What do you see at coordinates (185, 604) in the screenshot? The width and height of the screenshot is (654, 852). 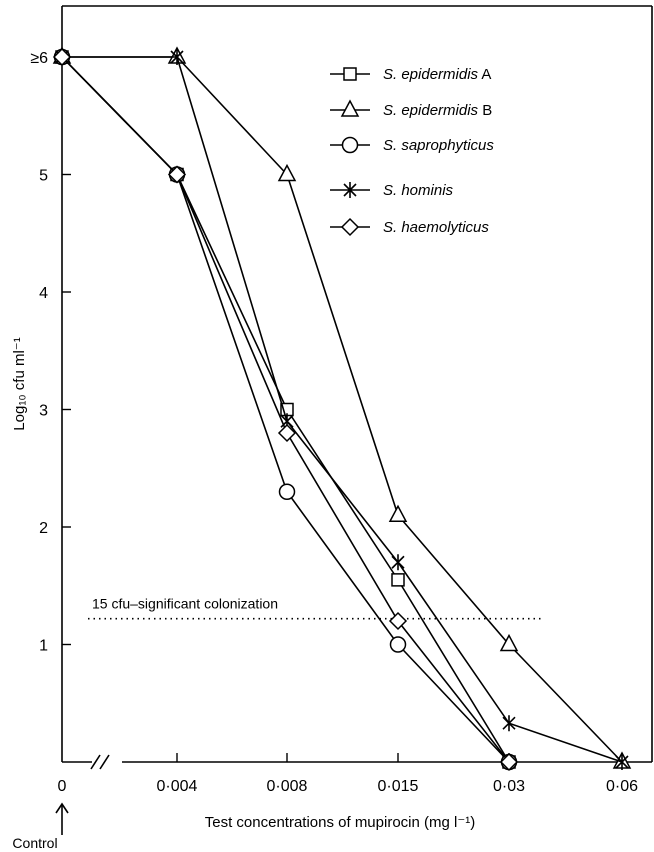 I see `reference-line-label: 15 cfu–significant colonization` at bounding box center [185, 604].